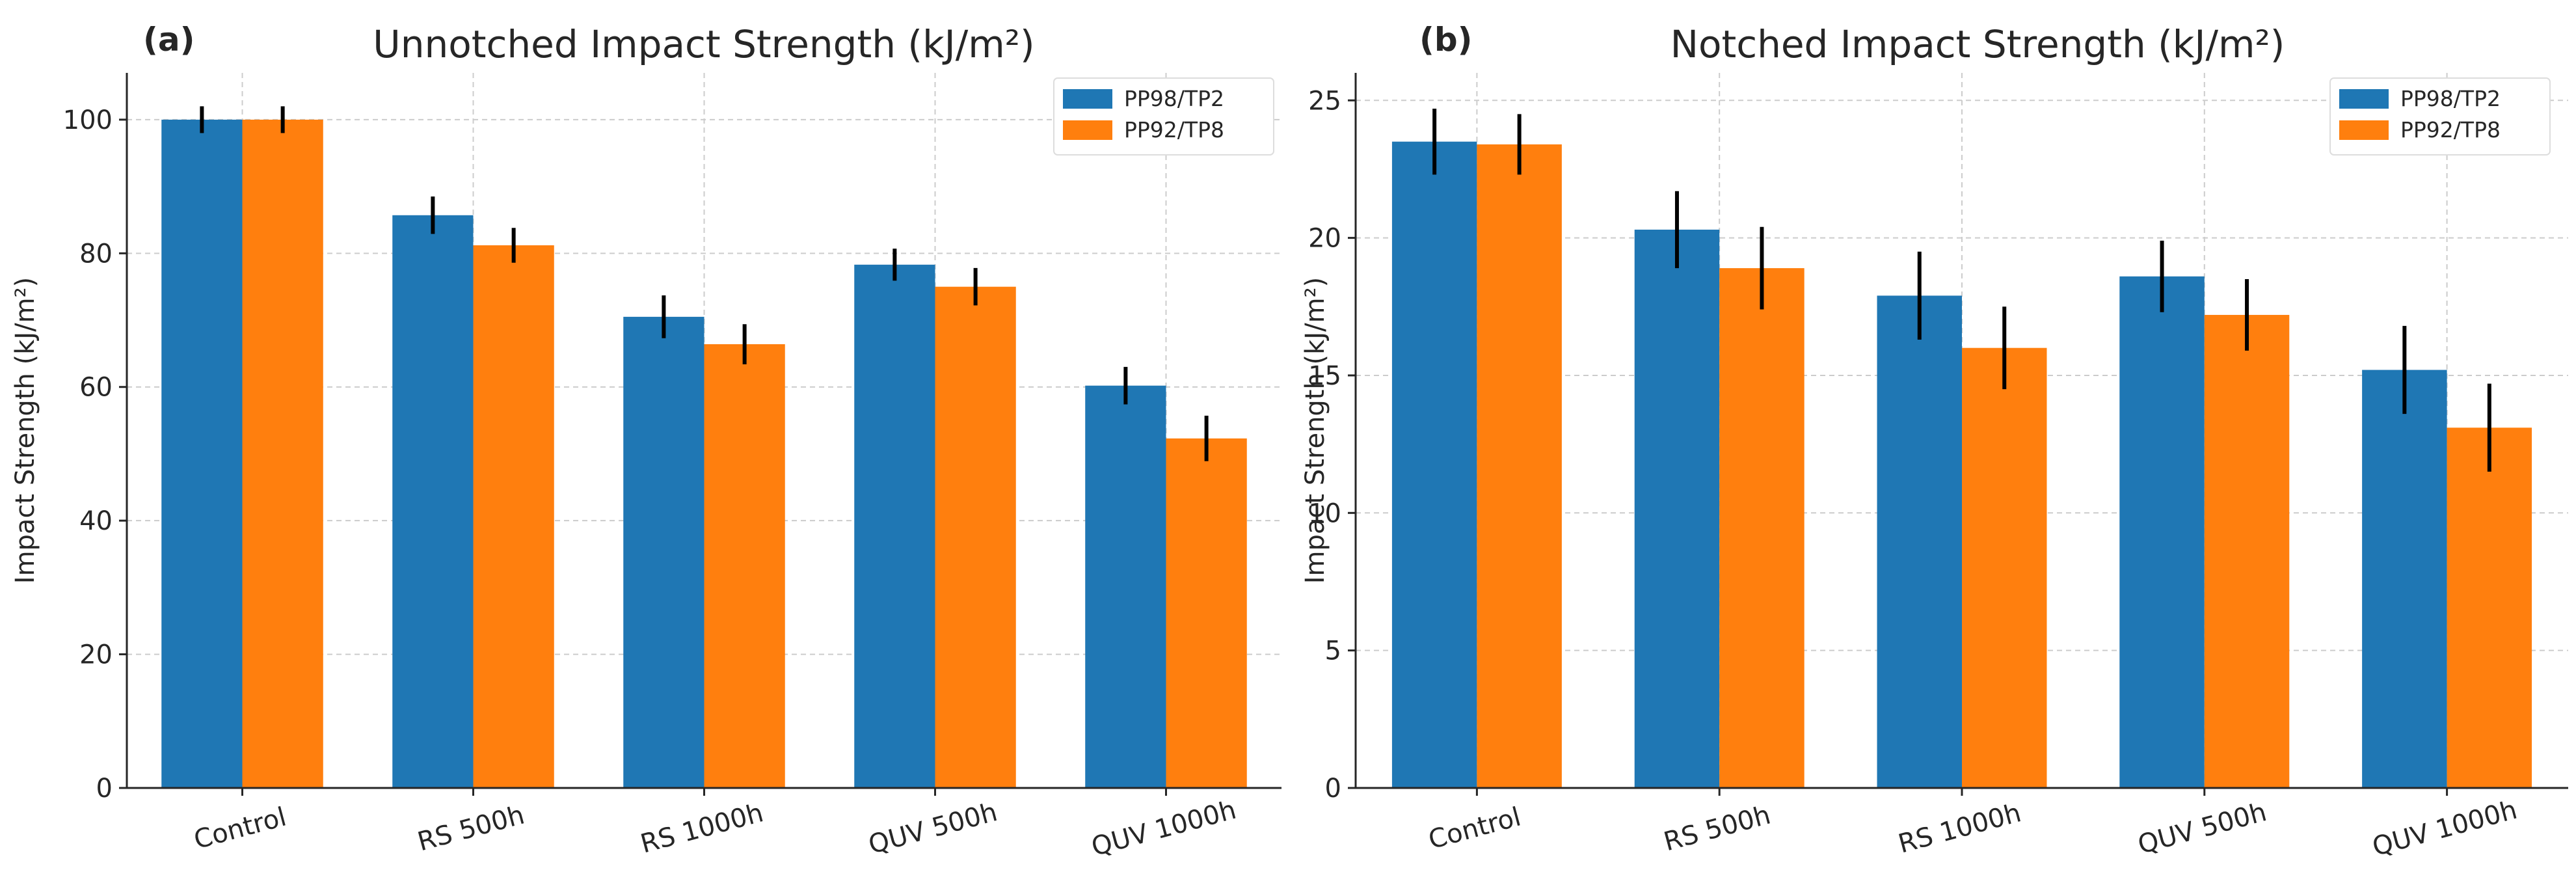  Describe the element at coordinates (1333, 651) in the screenshot. I see `y-tick-label: 5` at that location.